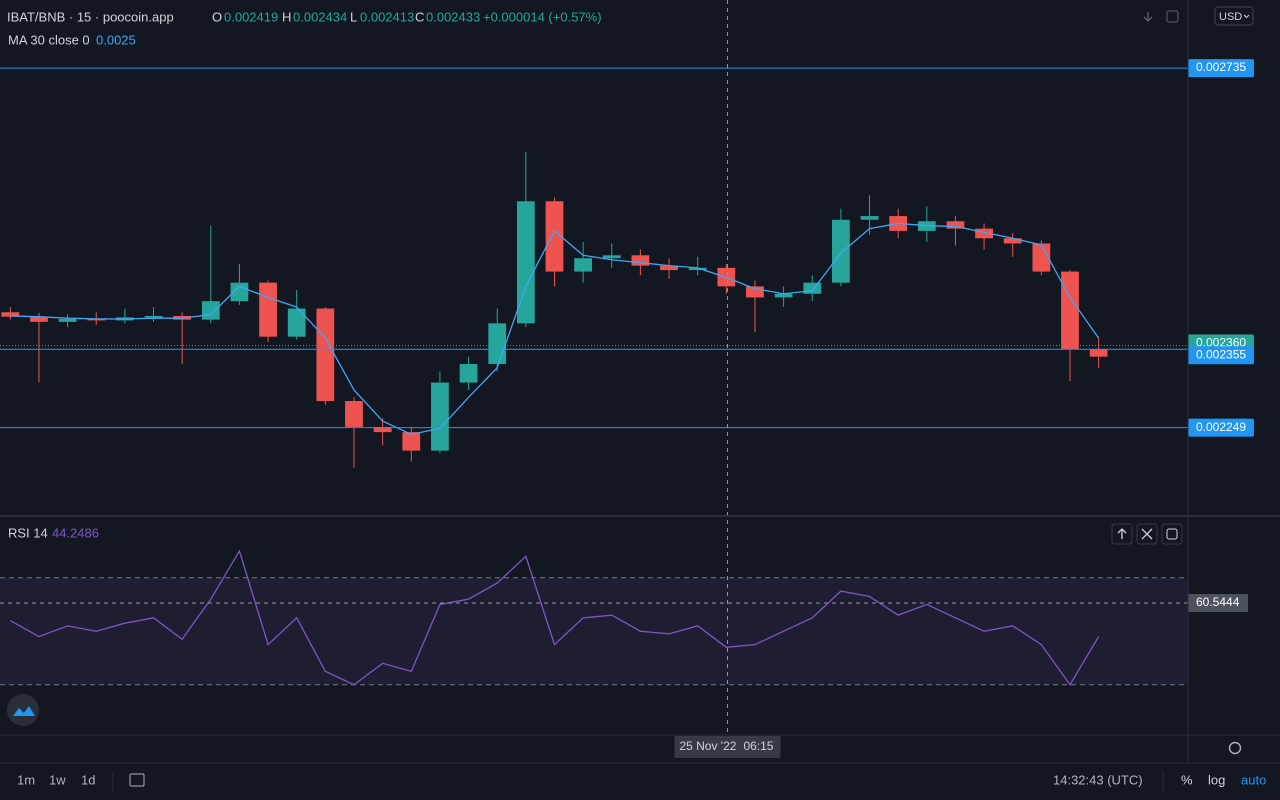 The width and height of the screenshot is (1280, 800). I want to click on range-1m: 1m, so click(26, 779).